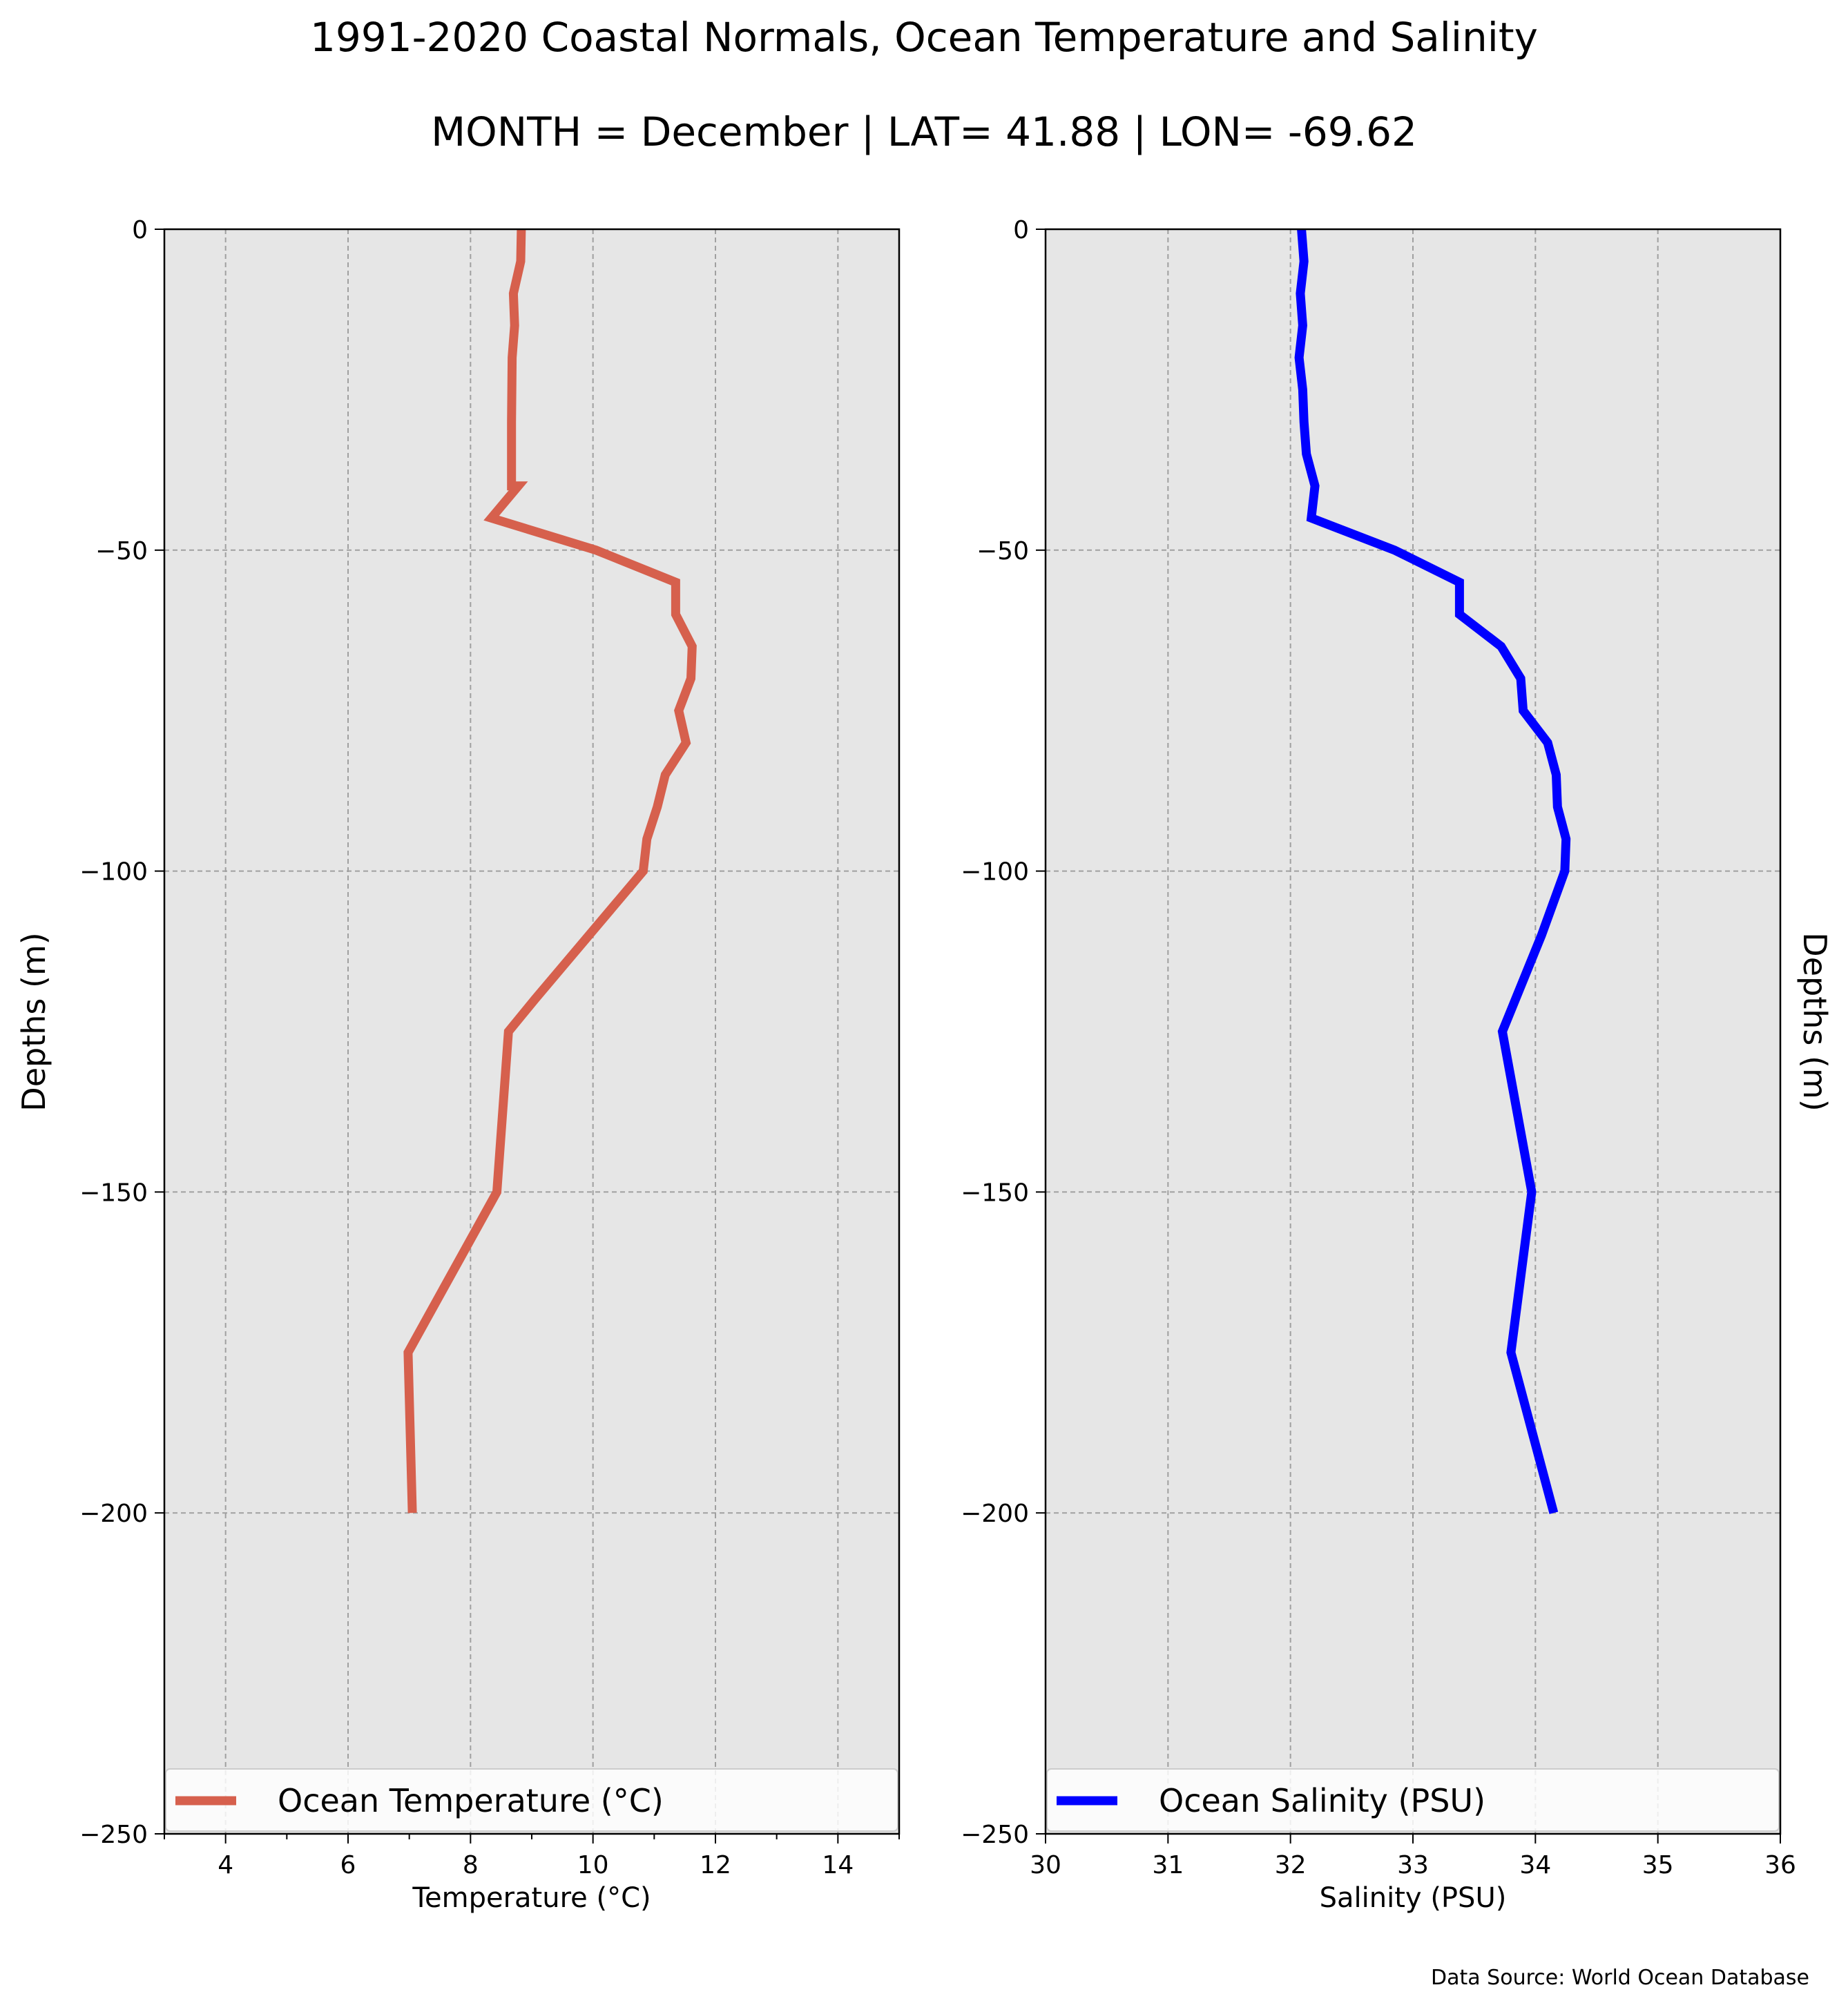  I want to click on temperature-y-tick-label: −250, so click(113, 1835).